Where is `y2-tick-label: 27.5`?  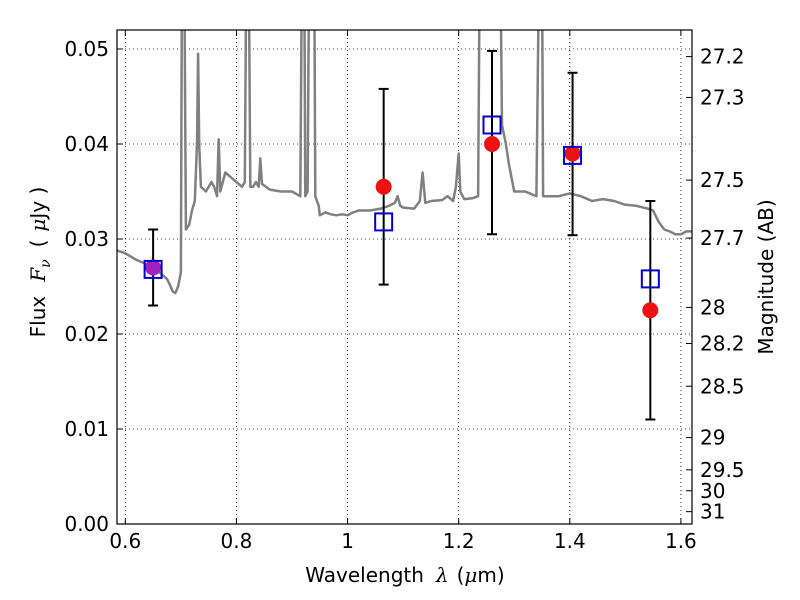 y2-tick-label: 27.5 is located at coordinates (722, 180).